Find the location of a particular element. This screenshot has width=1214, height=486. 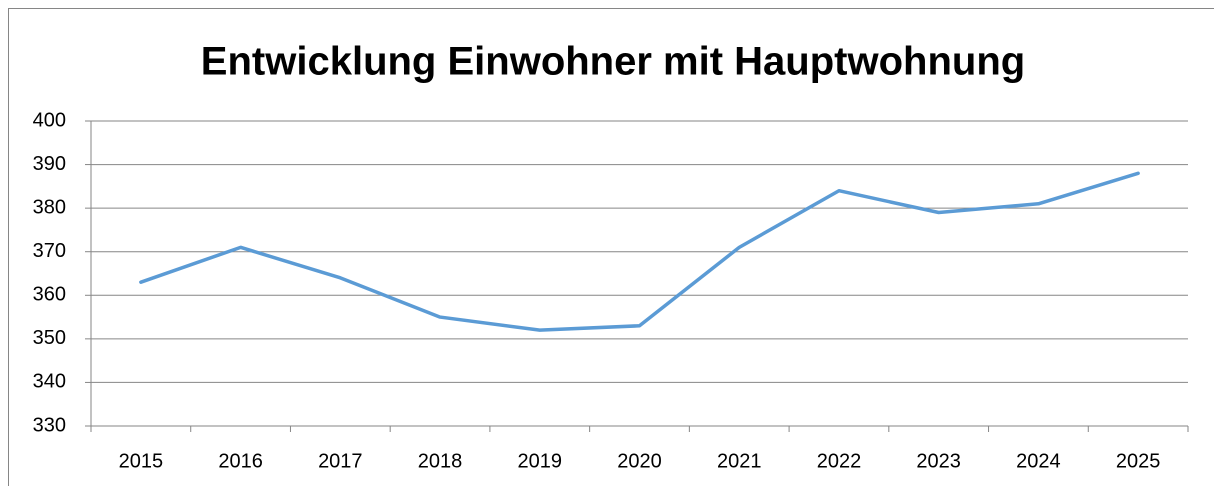

y-tick-label: 400 is located at coordinates (49, 120).